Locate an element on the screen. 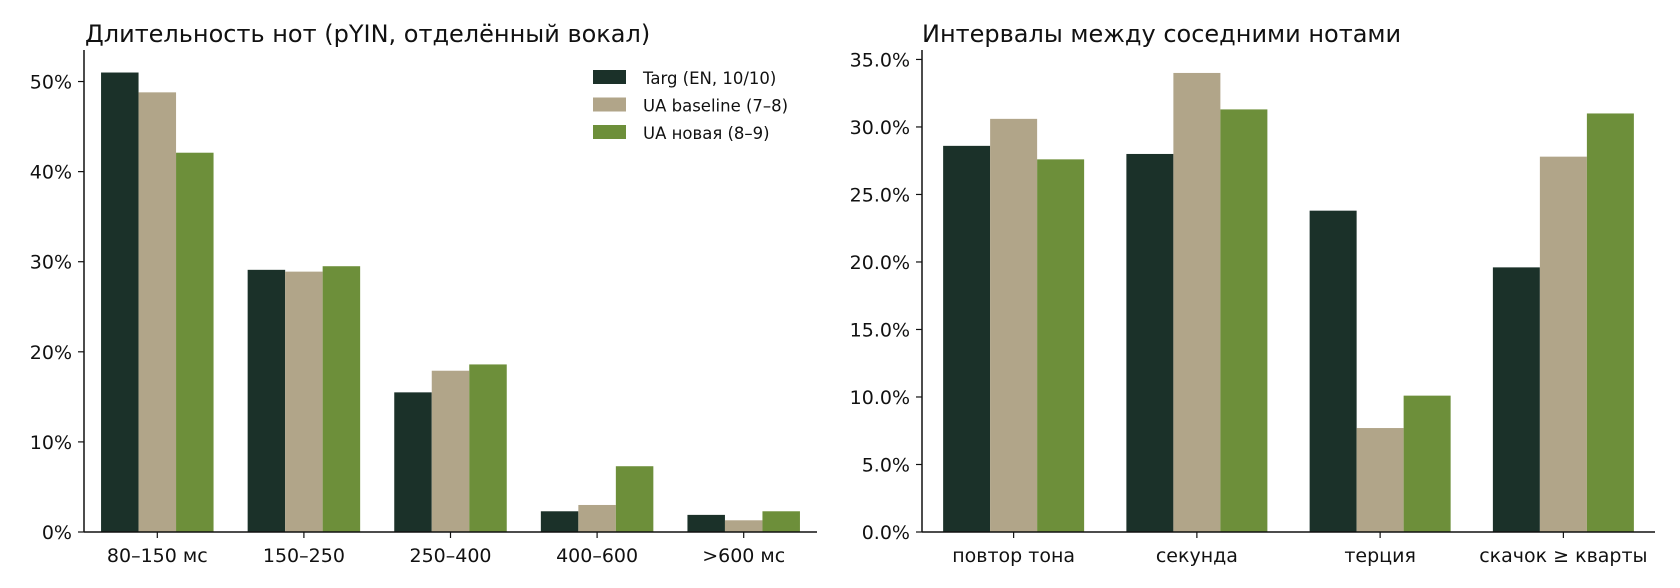  bar-ua-новая-8-9-80-150-мс is located at coordinates (195, 342).